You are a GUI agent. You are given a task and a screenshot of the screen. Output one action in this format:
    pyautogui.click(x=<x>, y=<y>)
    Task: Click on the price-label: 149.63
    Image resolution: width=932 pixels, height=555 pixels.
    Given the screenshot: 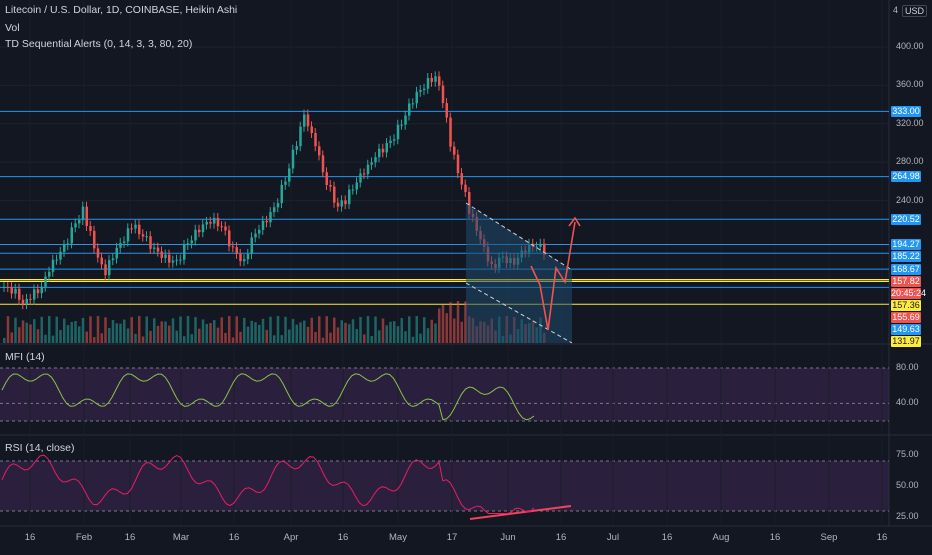 What is the action you would take?
    pyautogui.click(x=906, y=329)
    